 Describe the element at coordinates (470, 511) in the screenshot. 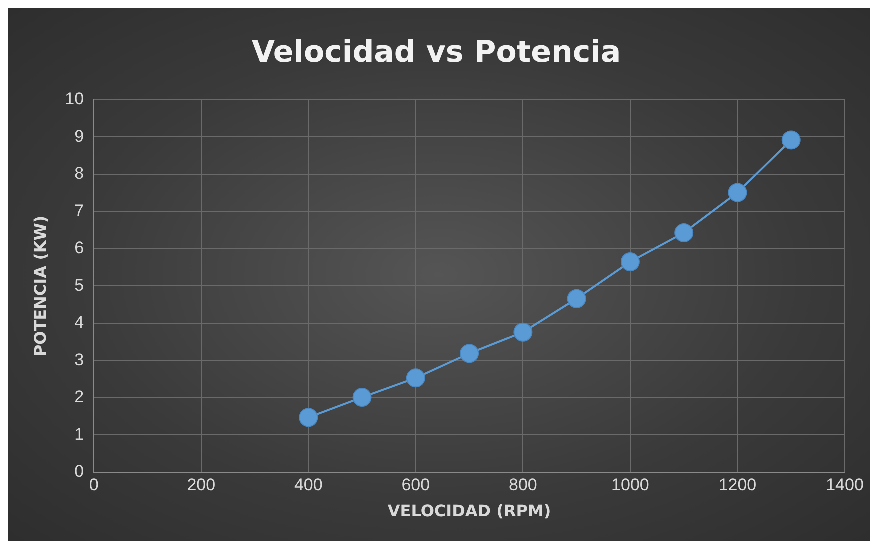

I see `x-axis-title: VELOCIDAD (RPM)` at that location.